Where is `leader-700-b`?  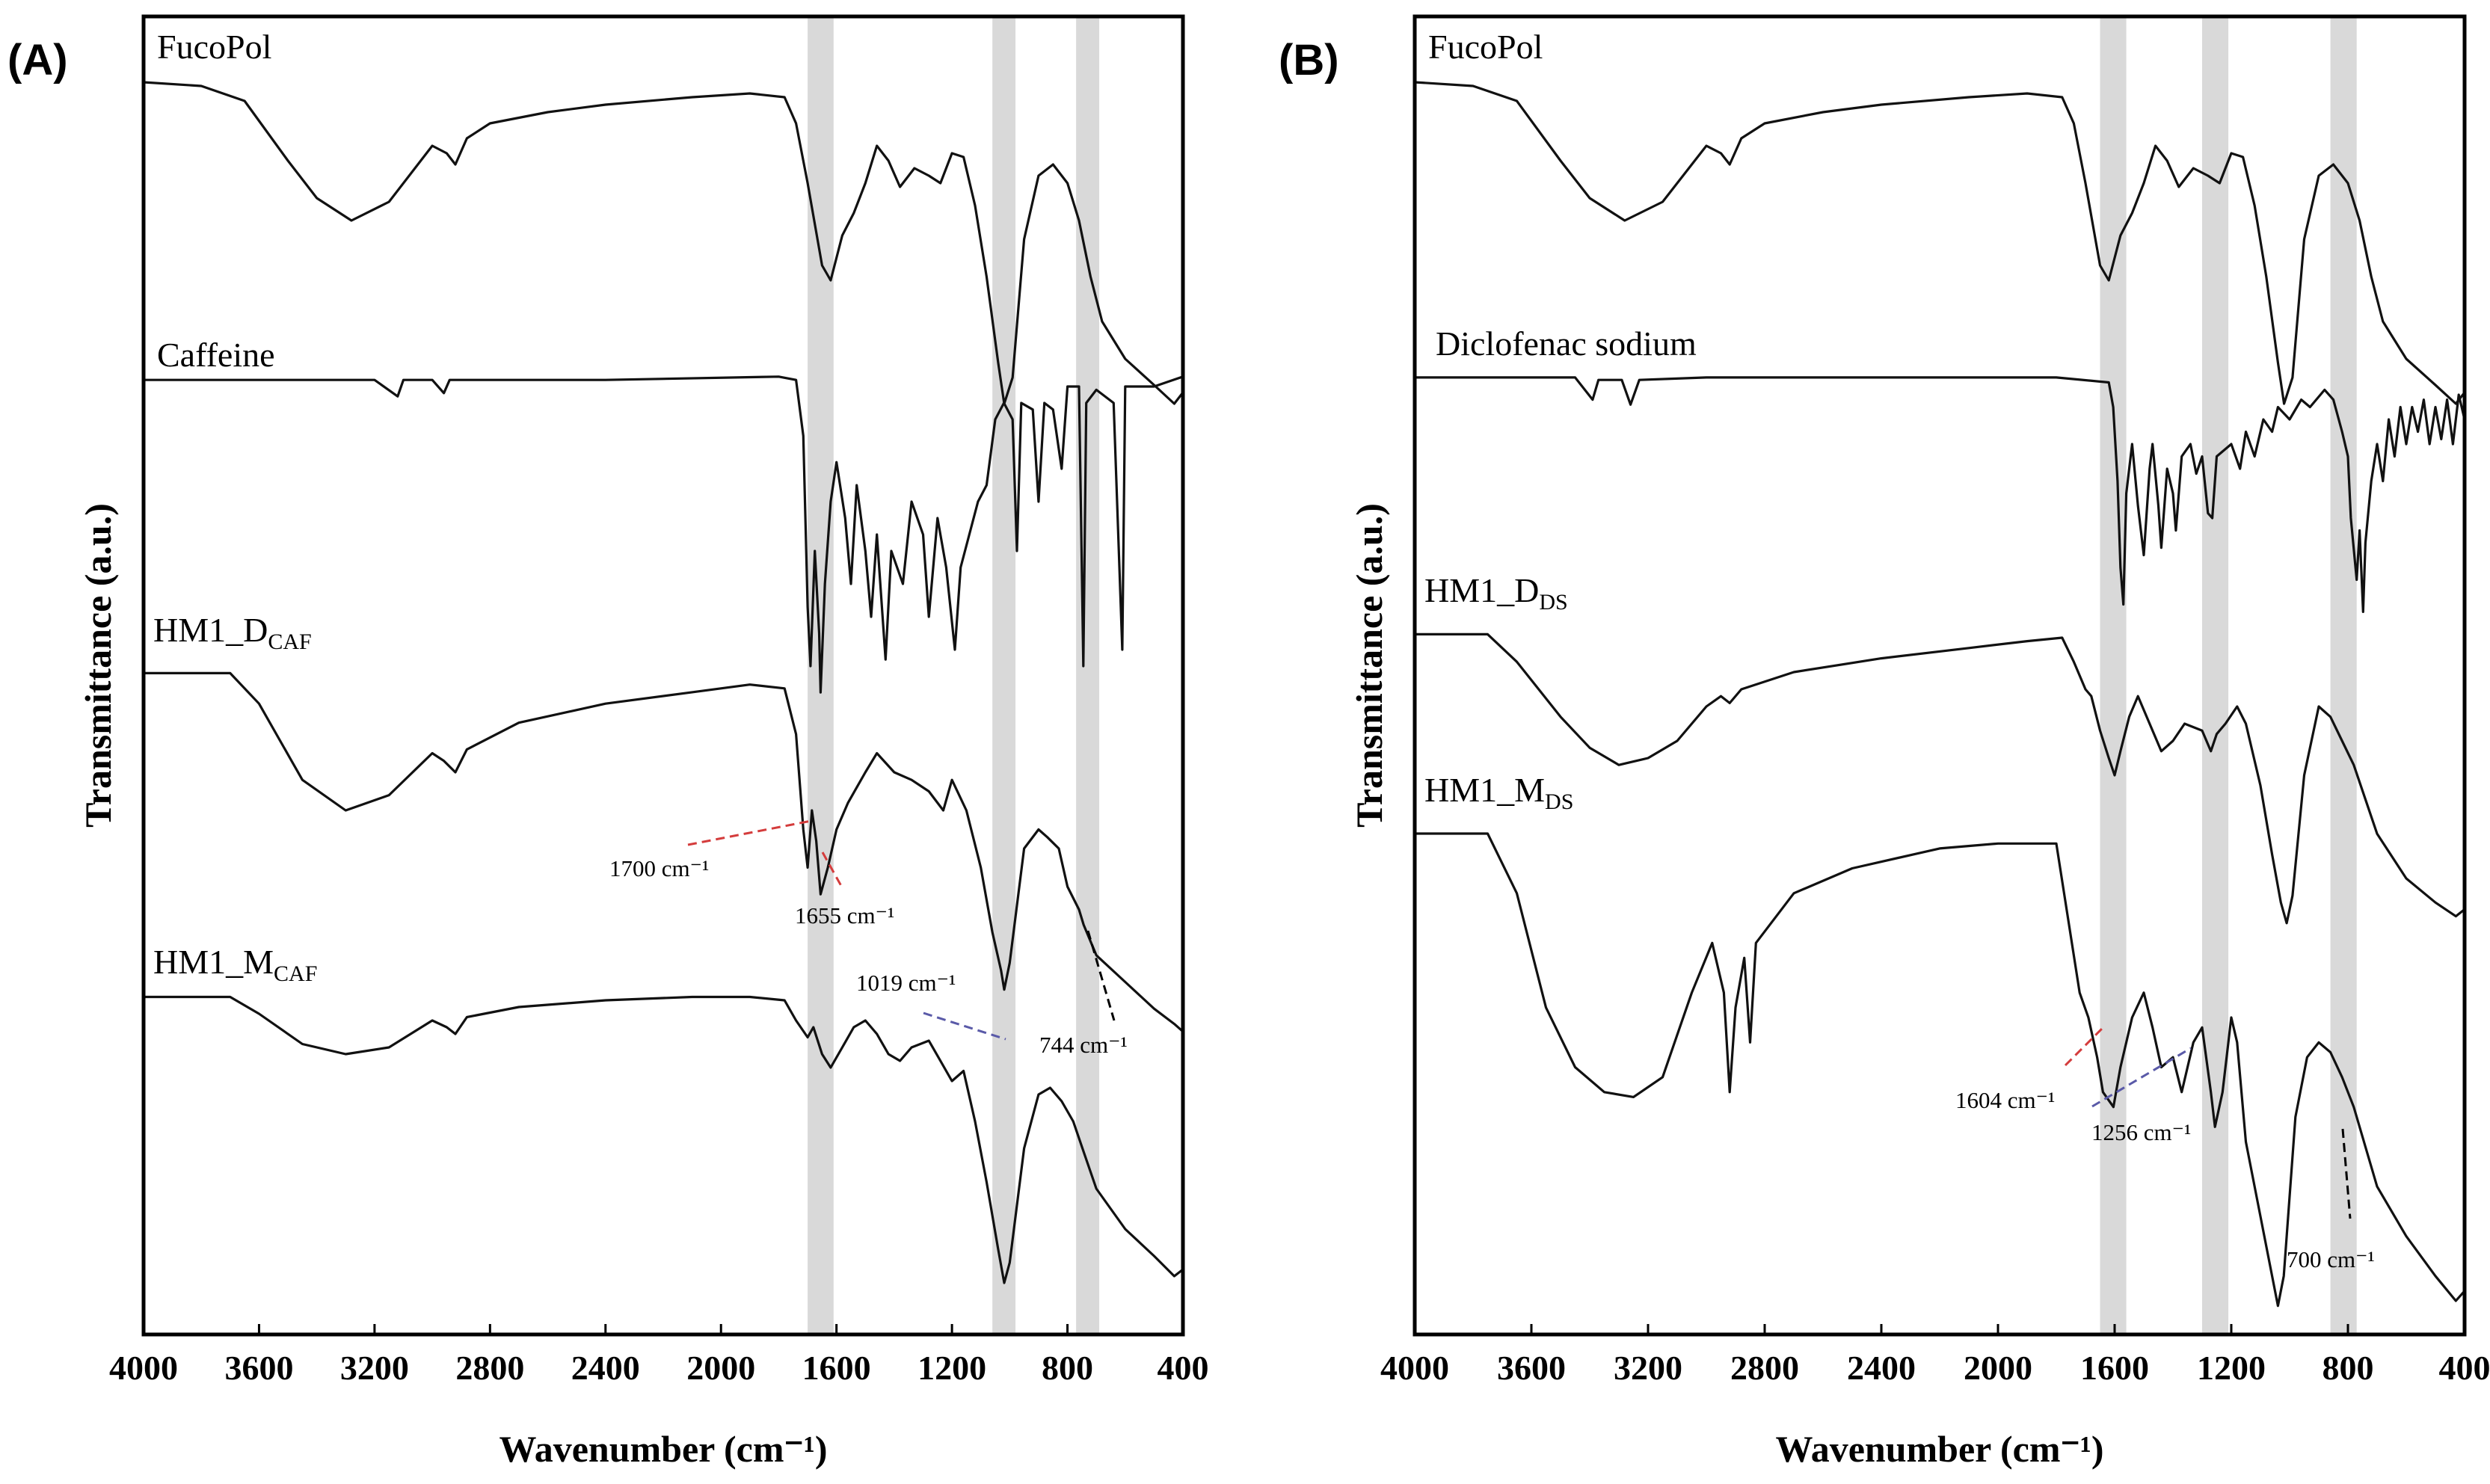
leader-700-b is located at coordinates (2346, 1173).